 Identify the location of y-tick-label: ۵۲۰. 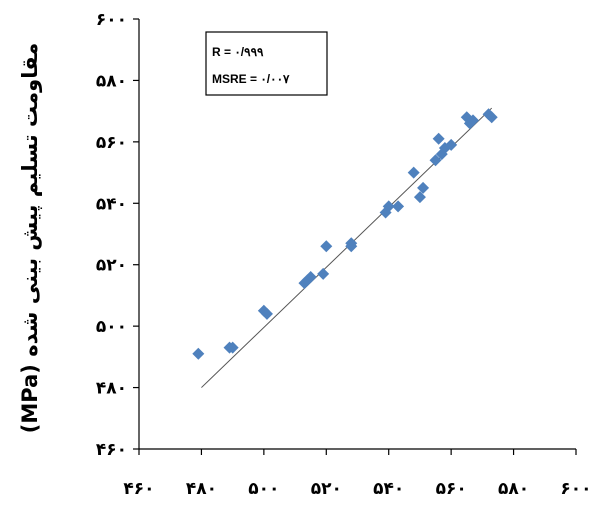
(111, 266).